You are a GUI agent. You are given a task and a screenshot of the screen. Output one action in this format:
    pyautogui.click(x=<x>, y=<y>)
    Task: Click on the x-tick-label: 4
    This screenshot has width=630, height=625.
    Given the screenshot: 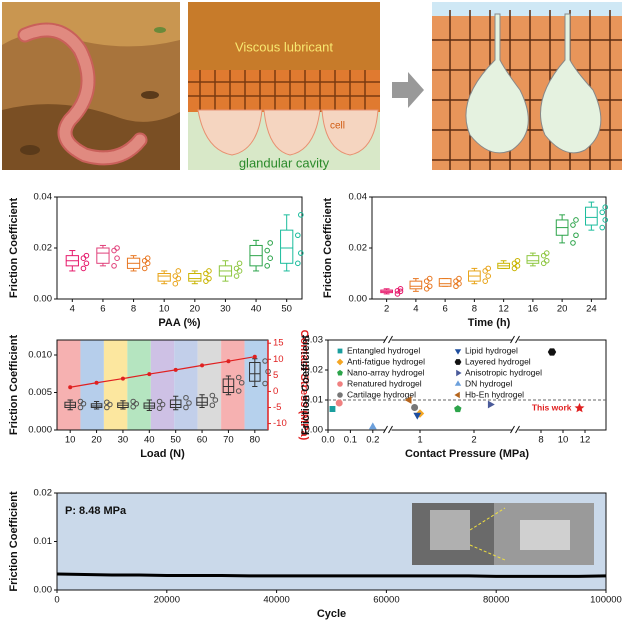 What is the action you would take?
    pyautogui.click(x=415, y=309)
    